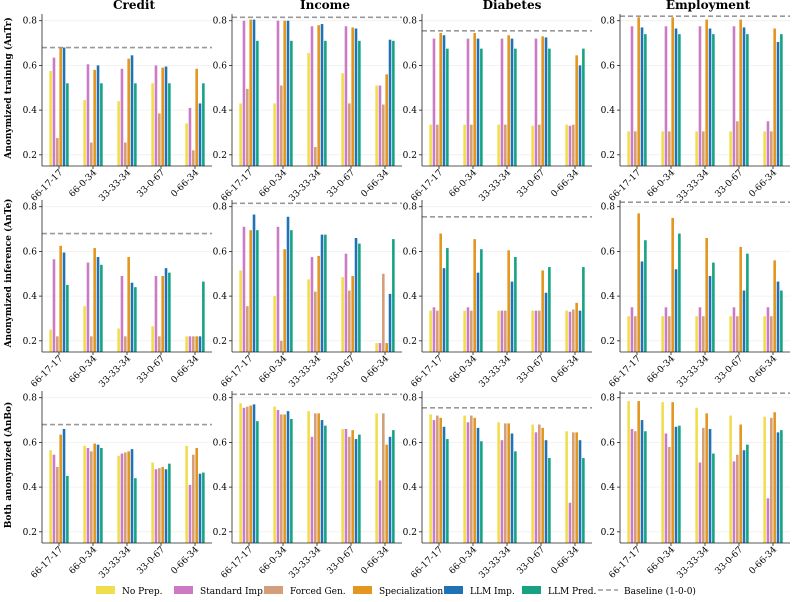 The width and height of the screenshot is (793, 602). What do you see at coordinates (608, 208) in the screenshot?
I see `y-tick-label: 0.8` at bounding box center [608, 208].